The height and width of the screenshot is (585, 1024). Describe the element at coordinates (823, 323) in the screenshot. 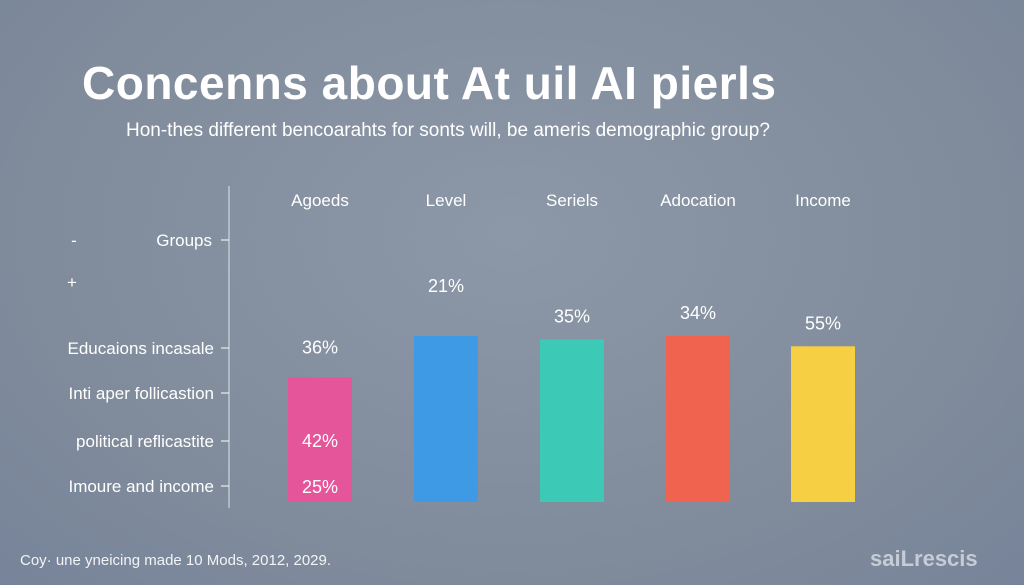

I see `data-label: 55%` at that location.